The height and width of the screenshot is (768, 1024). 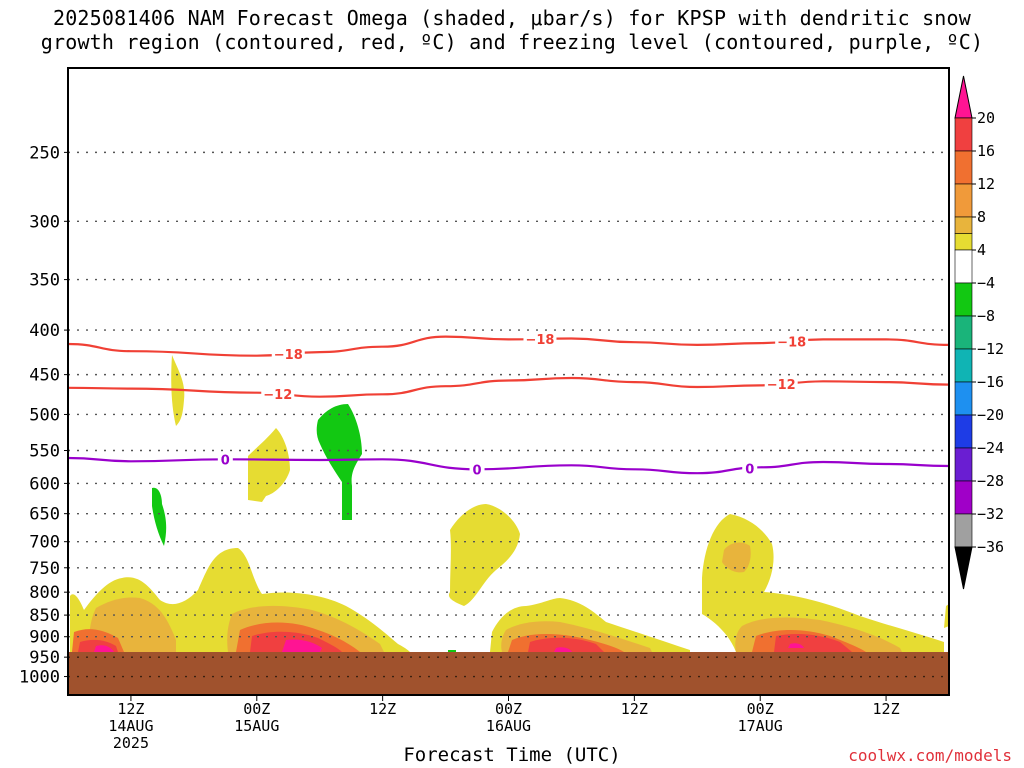 I want to click on colorbar-label: 20, so click(x=986, y=118).